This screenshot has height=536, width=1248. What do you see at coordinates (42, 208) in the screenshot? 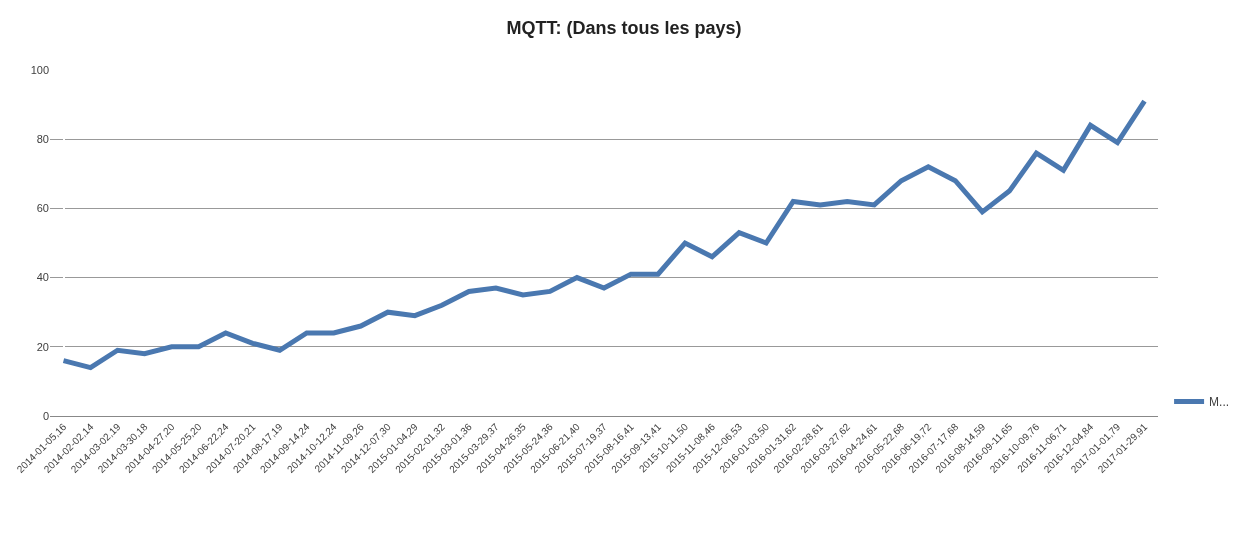
I see `y-tick-label: 60` at bounding box center [42, 208].